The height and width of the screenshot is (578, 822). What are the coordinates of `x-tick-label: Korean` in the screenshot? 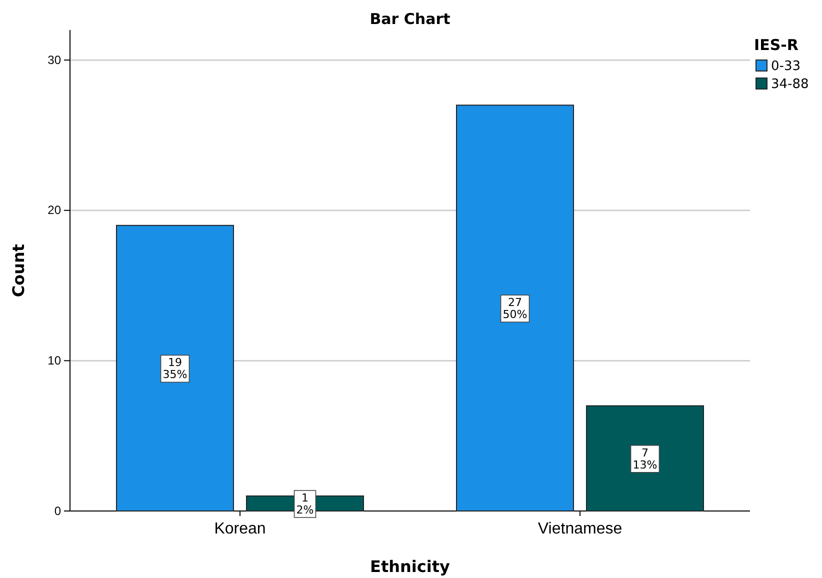 It's located at (240, 529).